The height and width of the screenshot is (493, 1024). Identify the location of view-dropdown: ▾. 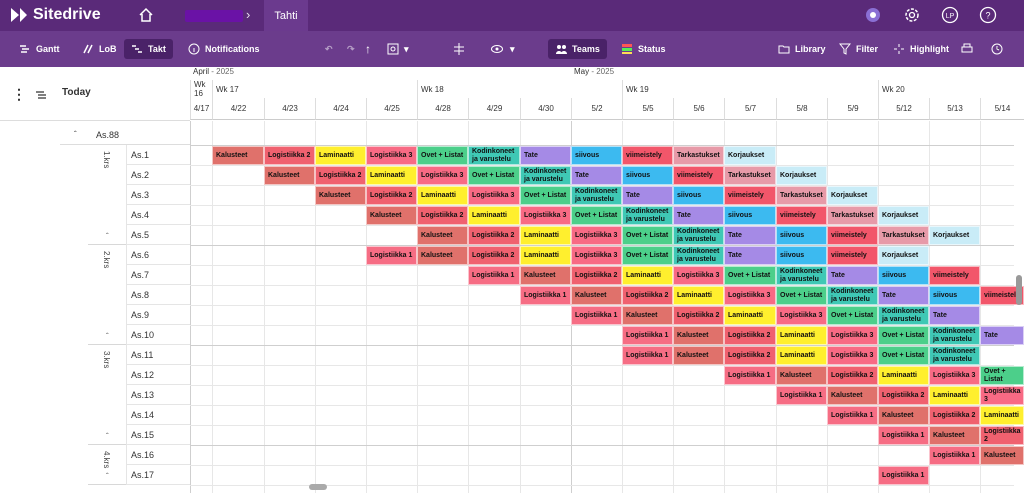
(502, 49).